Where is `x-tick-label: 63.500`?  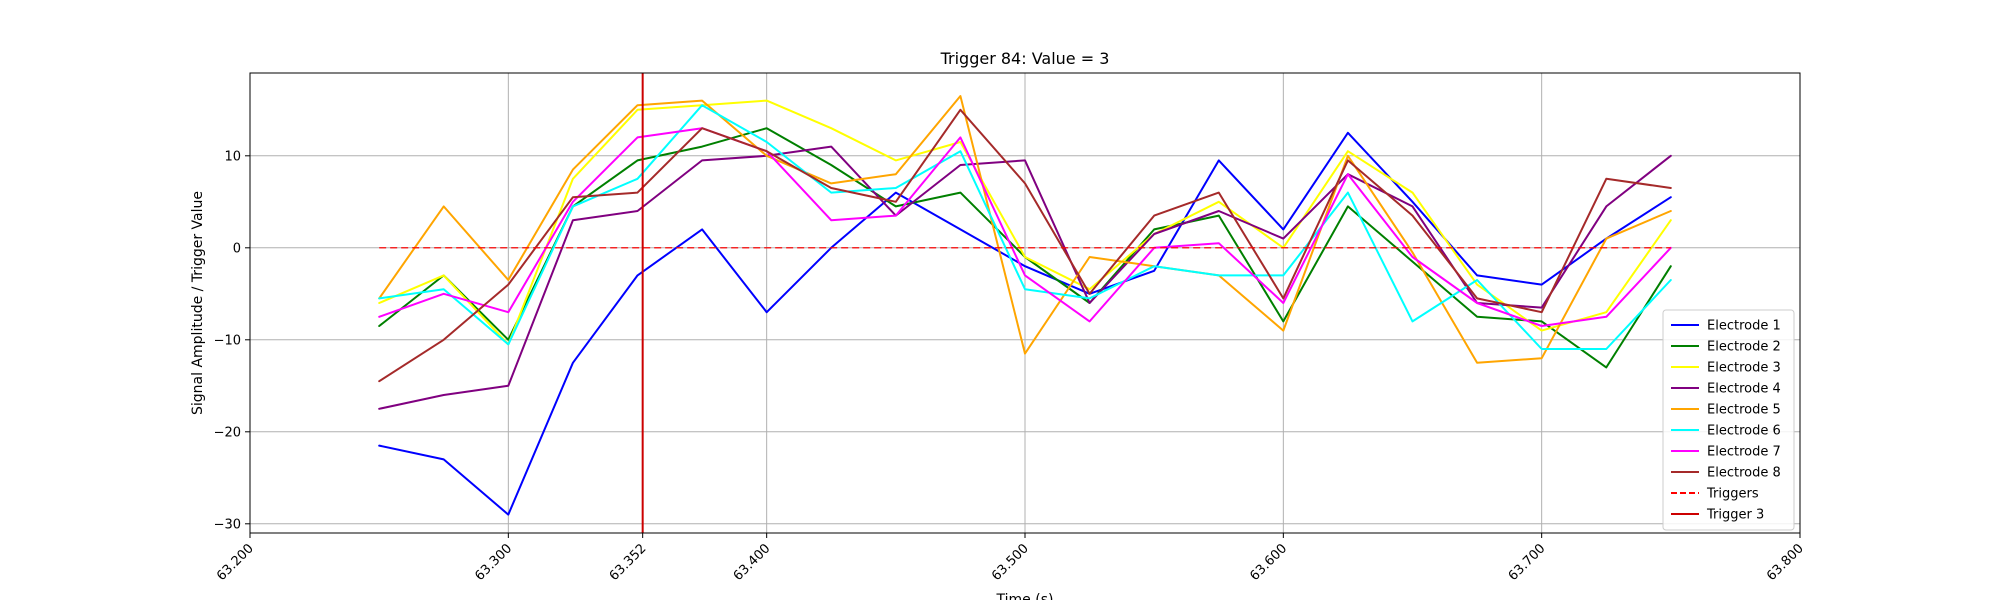
x-tick-label: 63.500 is located at coordinates (1010, 562).